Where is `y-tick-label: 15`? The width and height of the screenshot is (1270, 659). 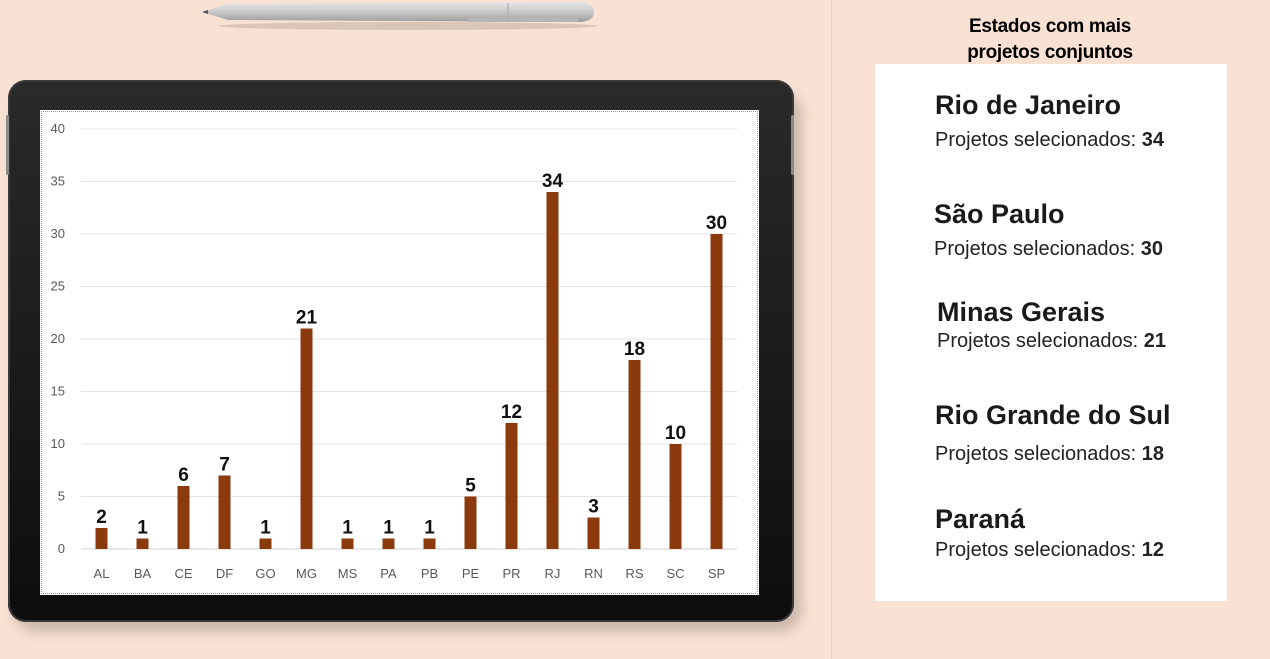 y-tick-label: 15 is located at coordinates (58, 391).